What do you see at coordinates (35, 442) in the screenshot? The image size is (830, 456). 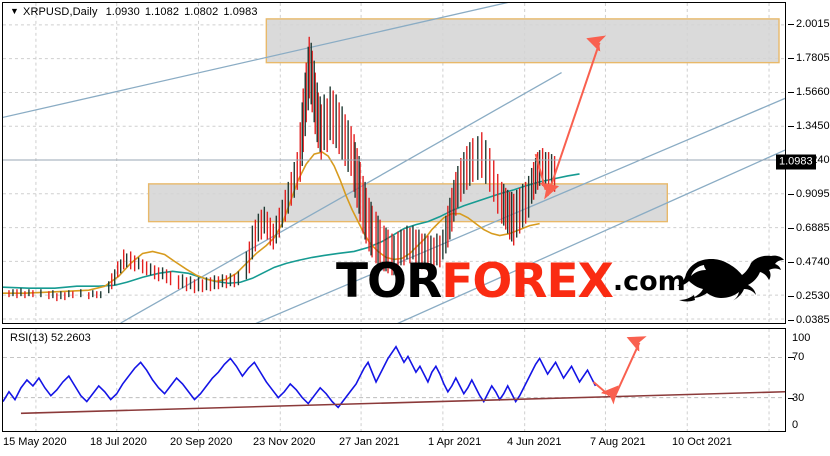 I see `date-label-0: 15 May 2020` at bounding box center [35, 442].